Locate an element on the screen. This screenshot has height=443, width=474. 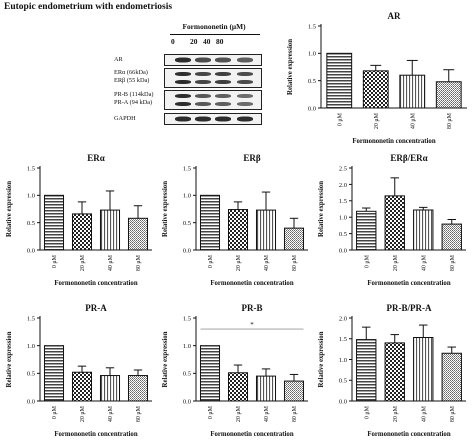
blot-header-rule is located at coordinates (215, 34).